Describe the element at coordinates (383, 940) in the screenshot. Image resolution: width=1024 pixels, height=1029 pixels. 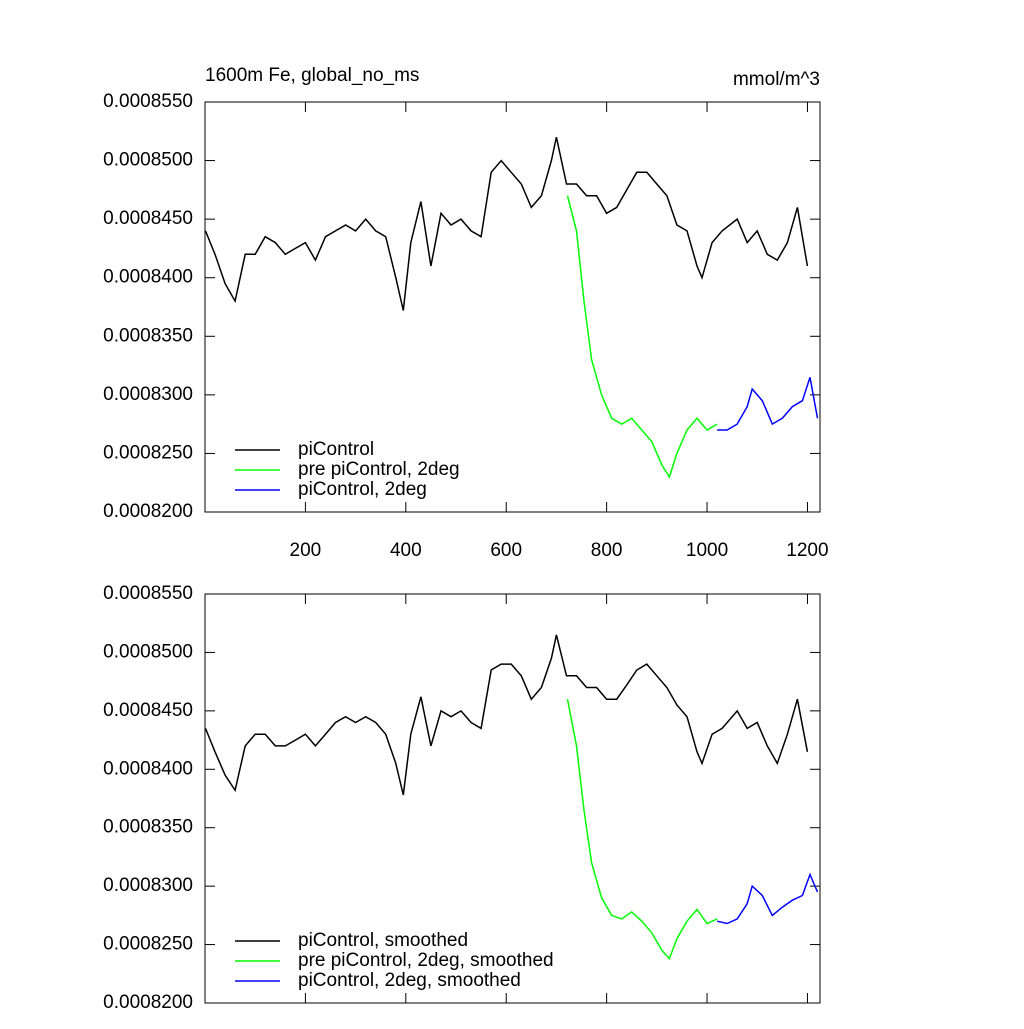
I see `legend-label: piControl, smoothed` at that location.